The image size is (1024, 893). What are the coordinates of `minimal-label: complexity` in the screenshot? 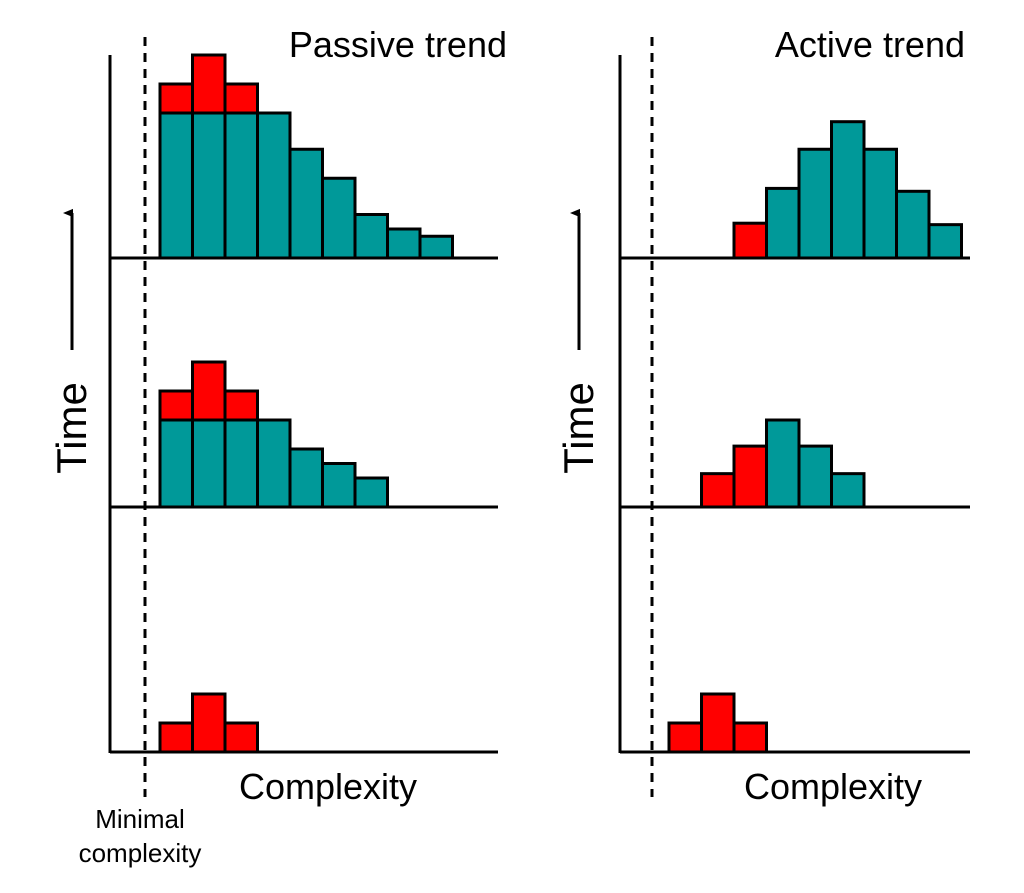 It's located at (140, 853).